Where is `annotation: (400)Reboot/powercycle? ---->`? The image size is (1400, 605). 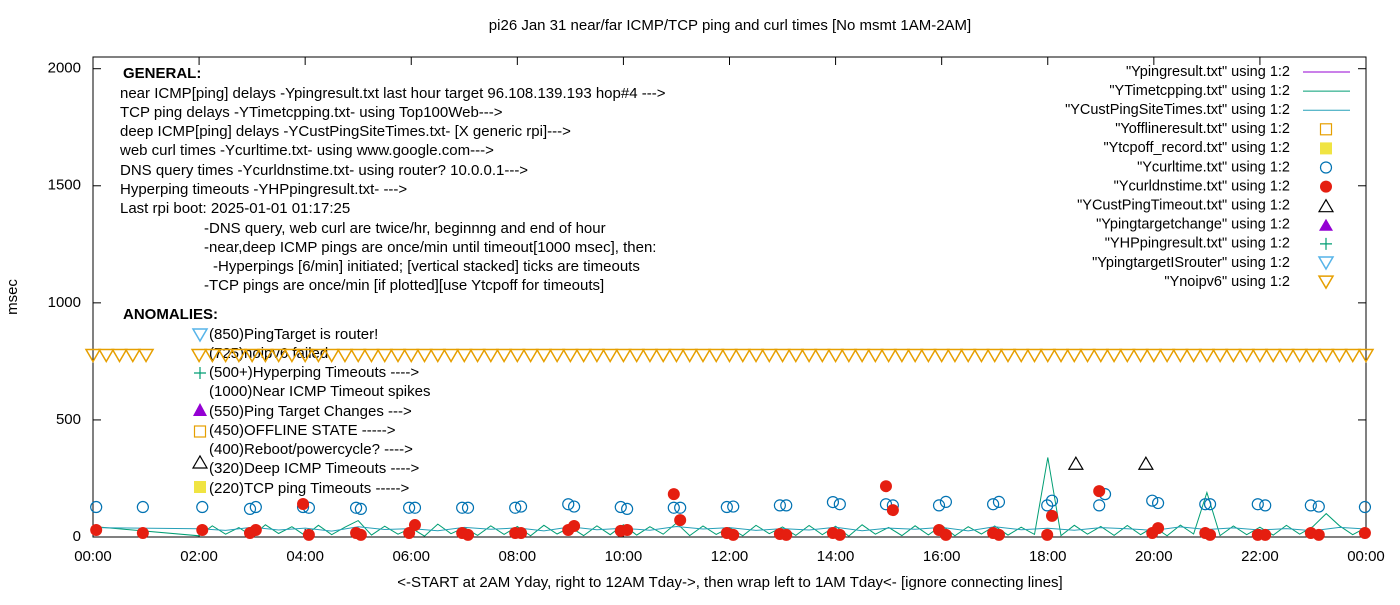
annotation: (400)Reboot/powercycle? ----> is located at coordinates (311, 449).